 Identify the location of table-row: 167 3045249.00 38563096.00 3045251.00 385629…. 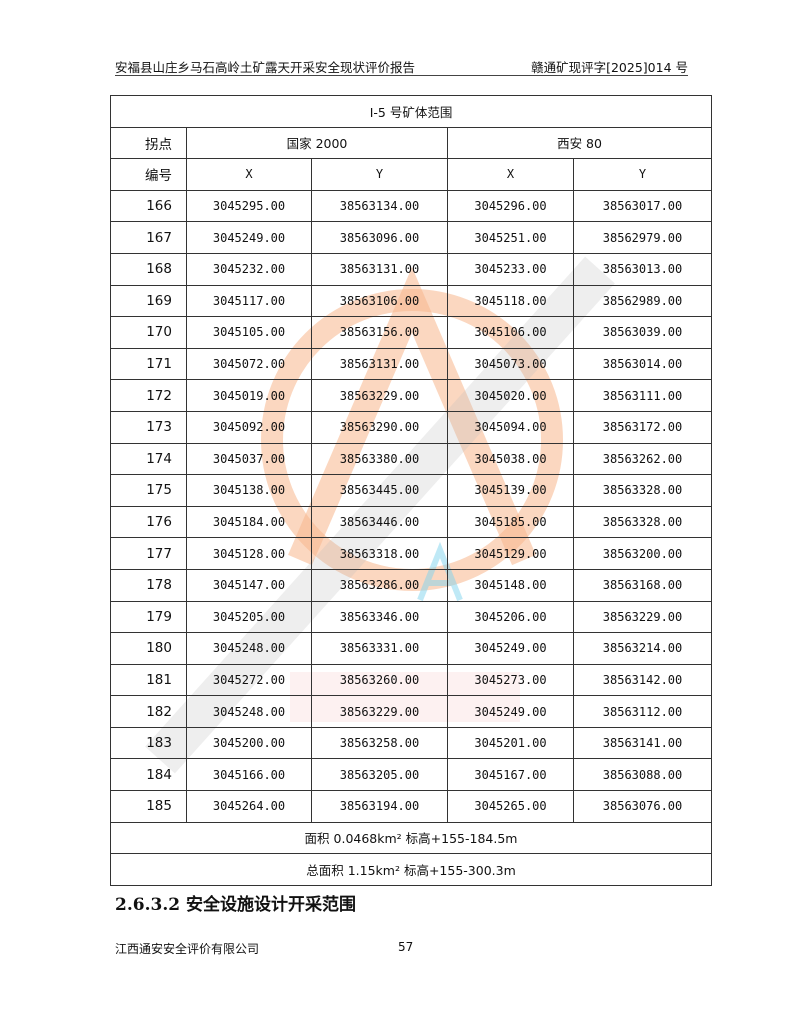
(411, 237).